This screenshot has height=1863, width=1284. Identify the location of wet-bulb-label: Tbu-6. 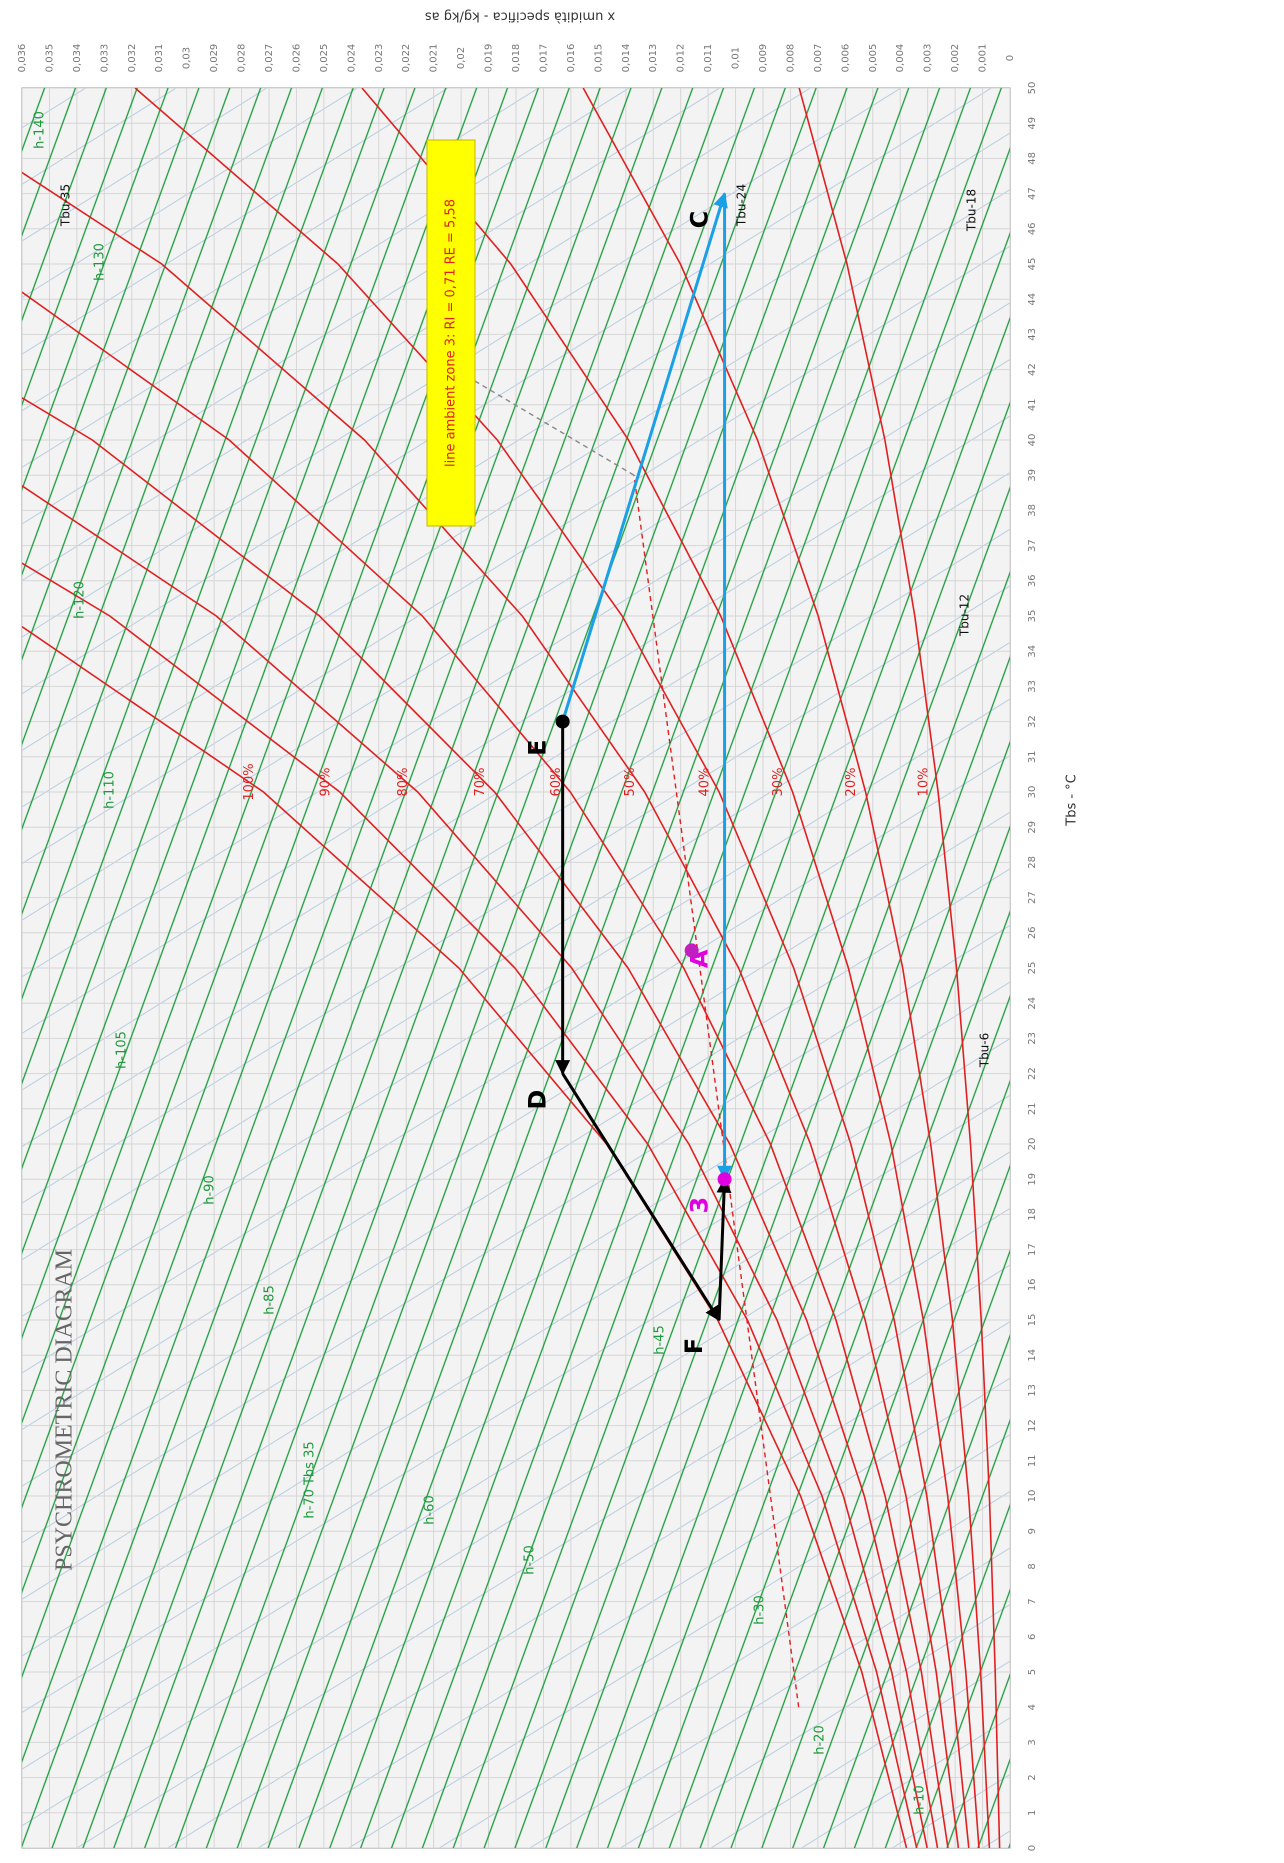
(985, 1051).